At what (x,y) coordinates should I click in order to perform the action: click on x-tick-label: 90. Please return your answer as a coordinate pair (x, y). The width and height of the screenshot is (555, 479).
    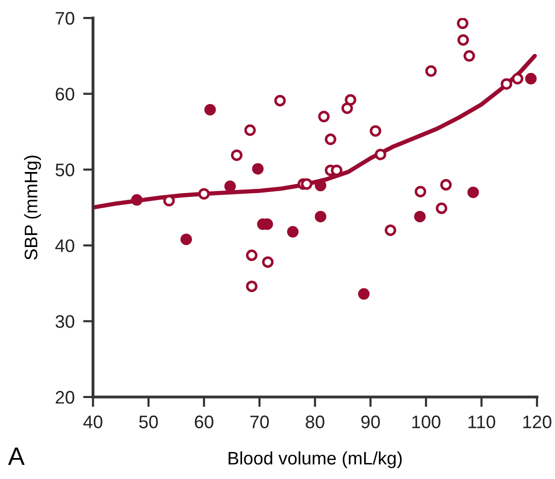
    Looking at the image, I should click on (370, 422).